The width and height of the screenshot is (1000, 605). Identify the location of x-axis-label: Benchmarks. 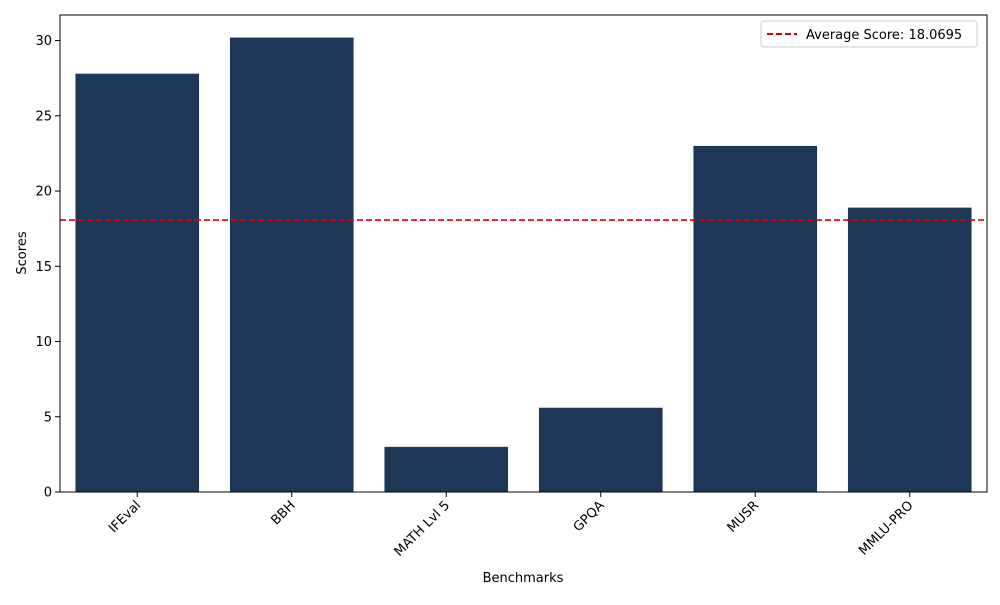
(523, 578).